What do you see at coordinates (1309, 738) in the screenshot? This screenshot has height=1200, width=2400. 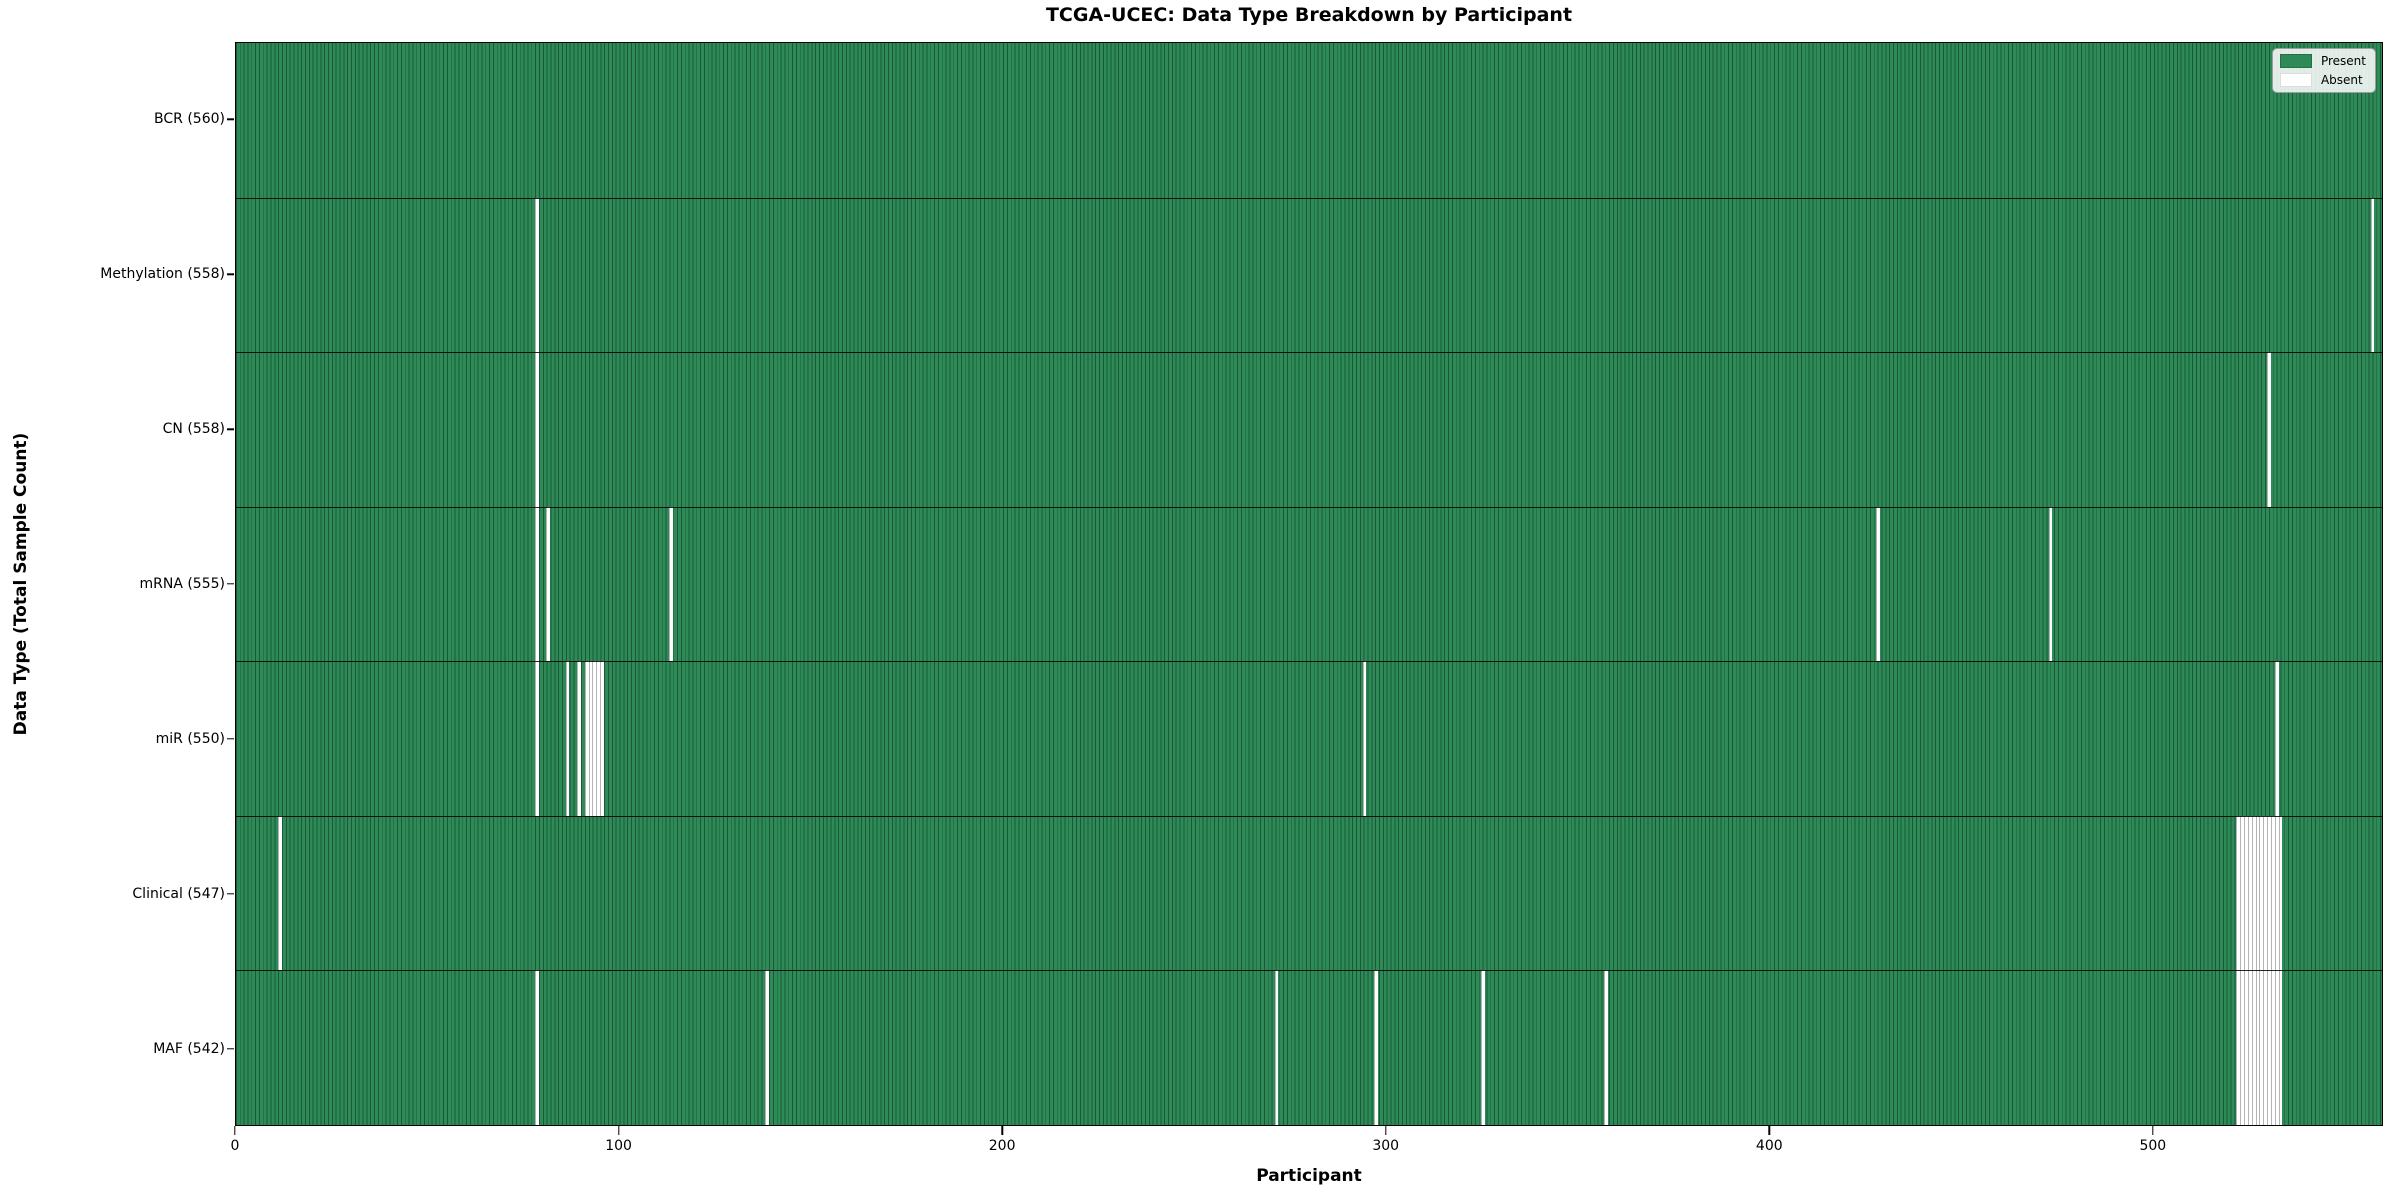 I see `row-mir` at bounding box center [1309, 738].